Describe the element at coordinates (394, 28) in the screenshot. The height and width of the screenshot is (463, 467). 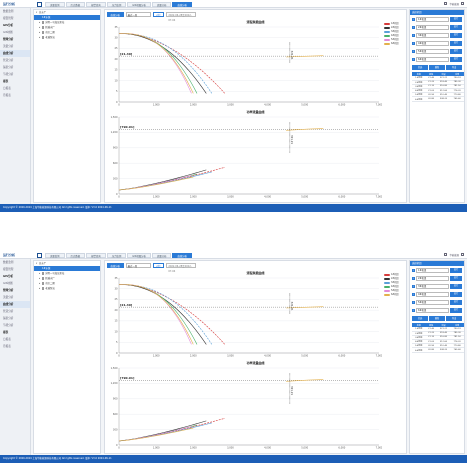
I see `legend-entry: 2#机组` at that location.